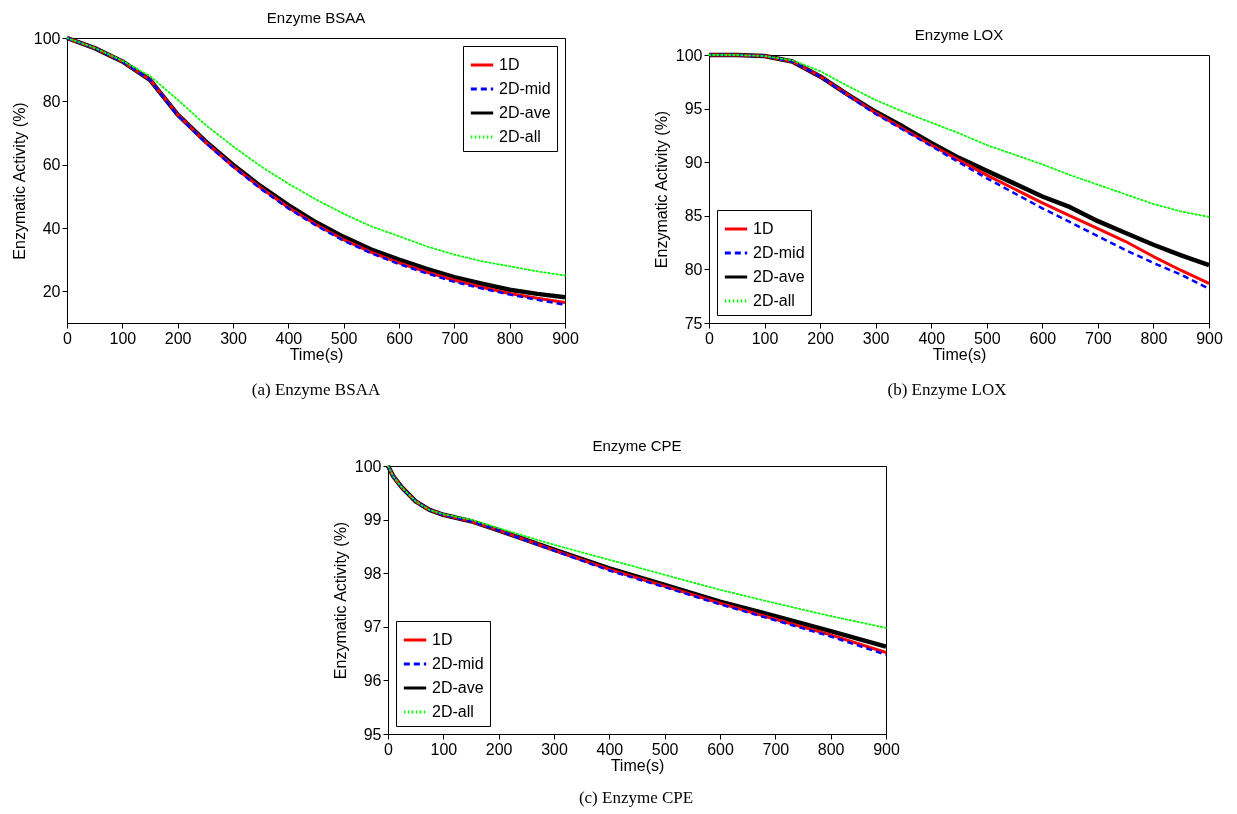 The image size is (1237, 814). I want to click on y-tick-label: 75, so click(693, 323).